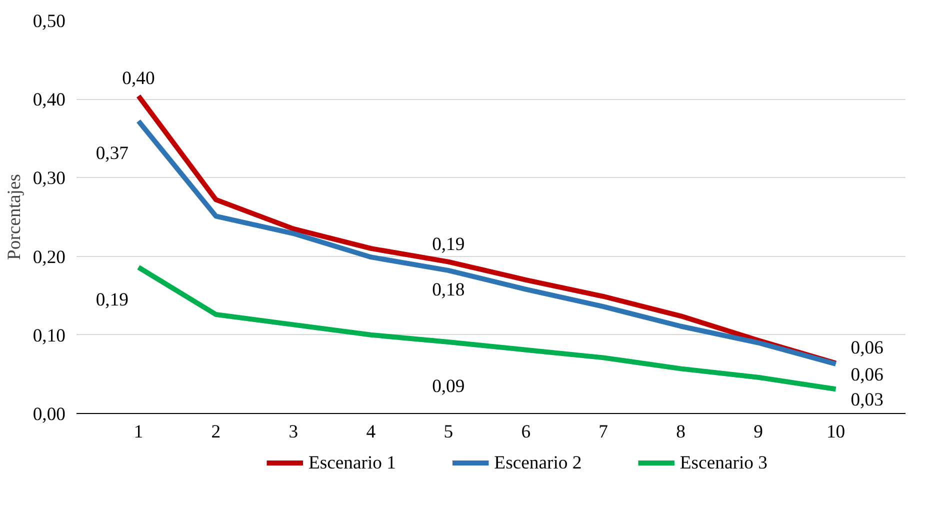 This screenshot has height=517, width=925. I want to click on y-tick-label: 0,40, so click(49, 100).